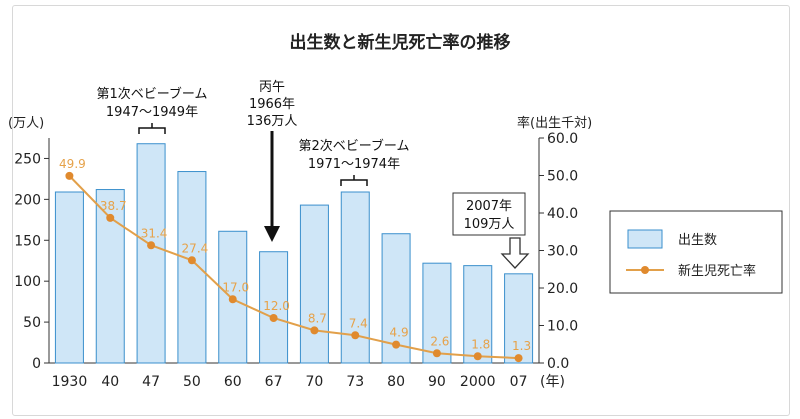 The width and height of the screenshot is (800, 419). I want to click on annotation-2007: 2007年 109万人, so click(491, 230).